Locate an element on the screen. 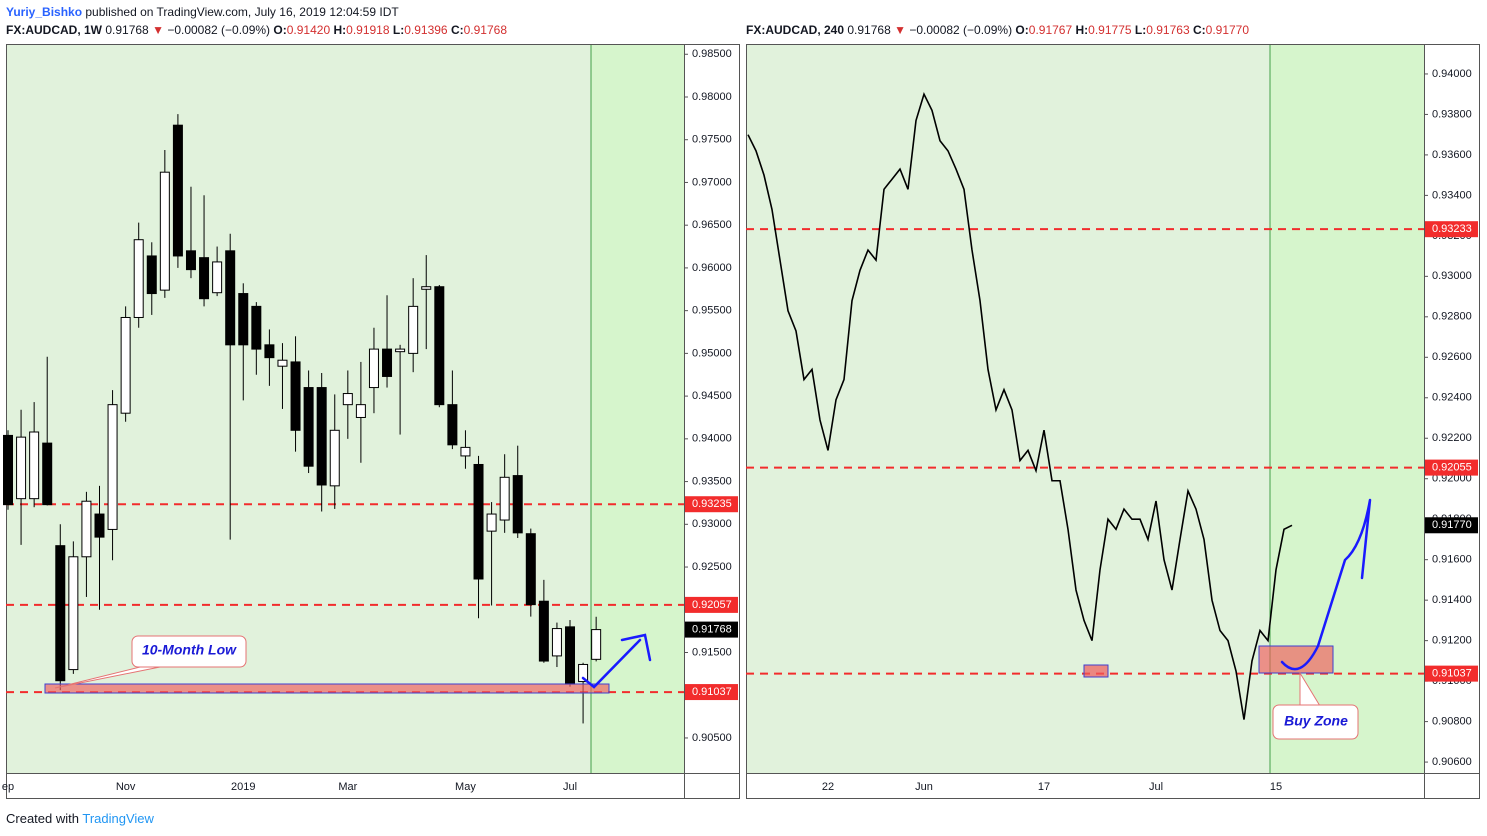 The height and width of the screenshot is (836, 1487). y-tick-label: 0.93800 is located at coordinates (1452, 114).